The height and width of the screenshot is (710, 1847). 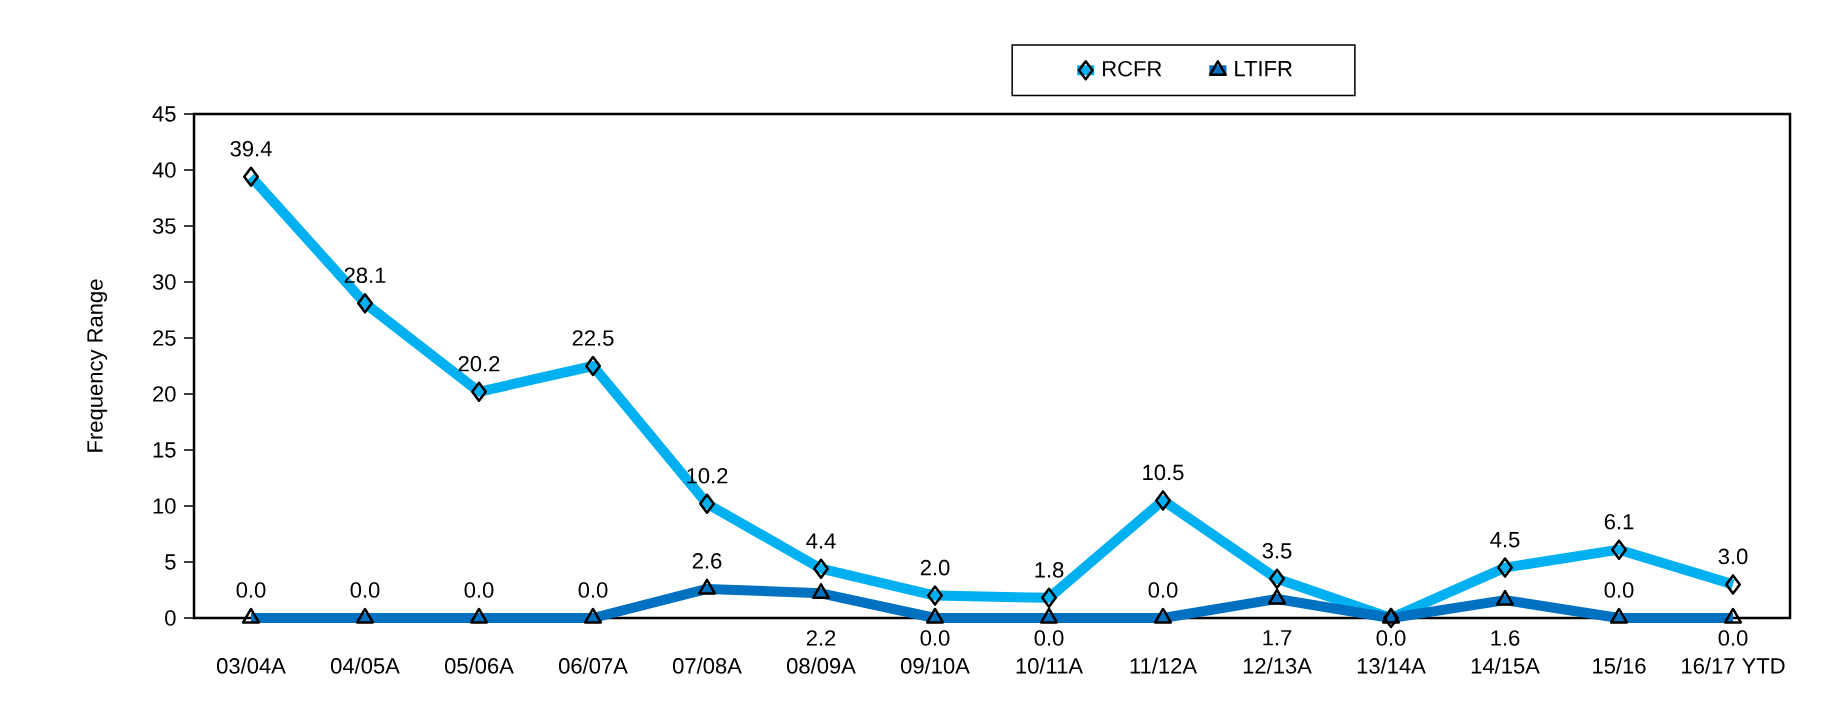 What do you see at coordinates (164, 338) in the screenshot?
I see `y-tick-label: 25` at bounding box center [164, 338].